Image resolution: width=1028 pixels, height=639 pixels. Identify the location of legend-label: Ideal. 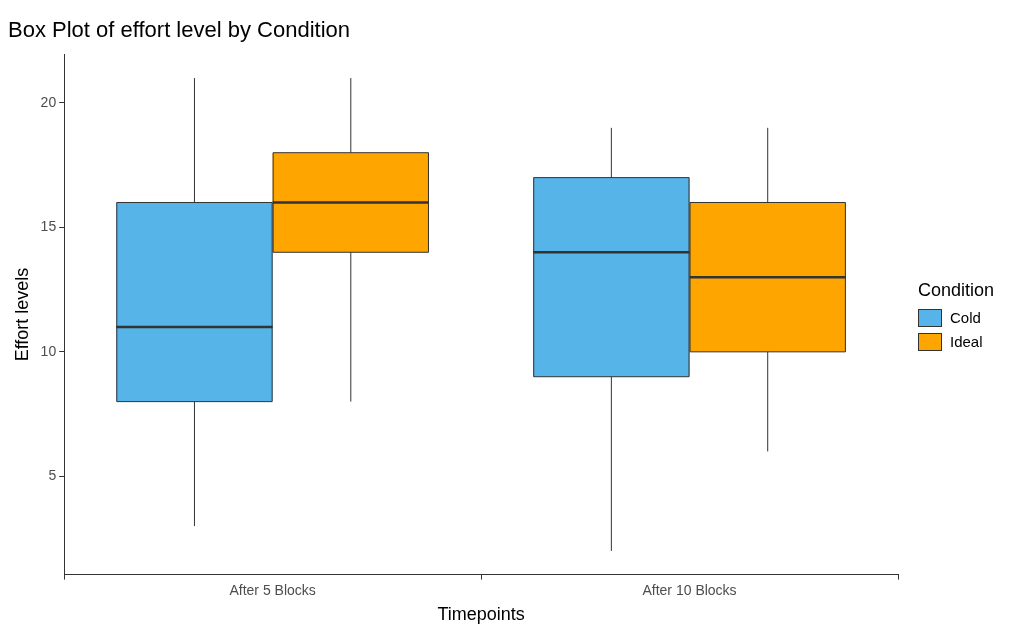
(966, 341).